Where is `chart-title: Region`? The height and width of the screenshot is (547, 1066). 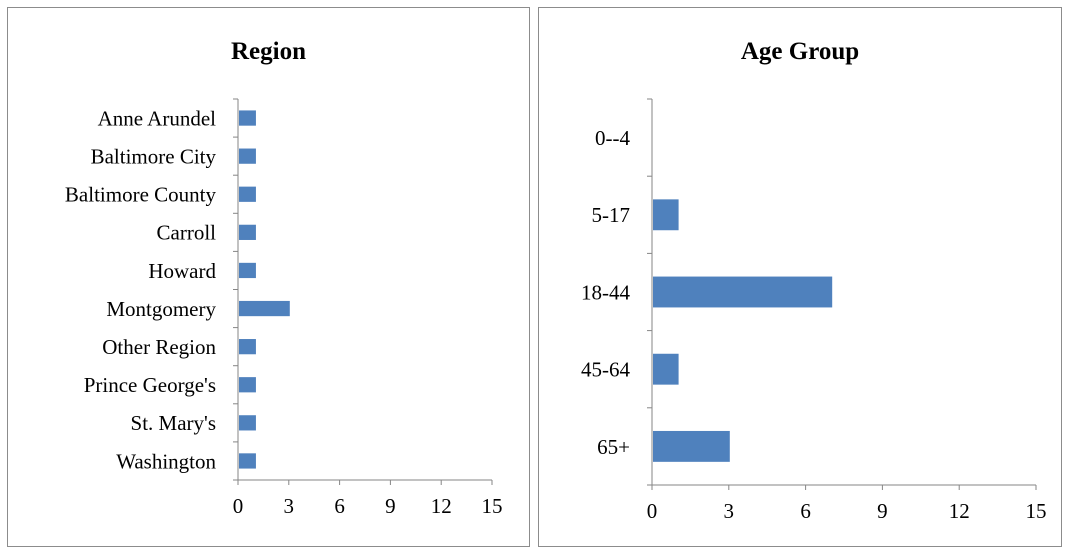
chart-title: Region is located at coordinates (268, 51).